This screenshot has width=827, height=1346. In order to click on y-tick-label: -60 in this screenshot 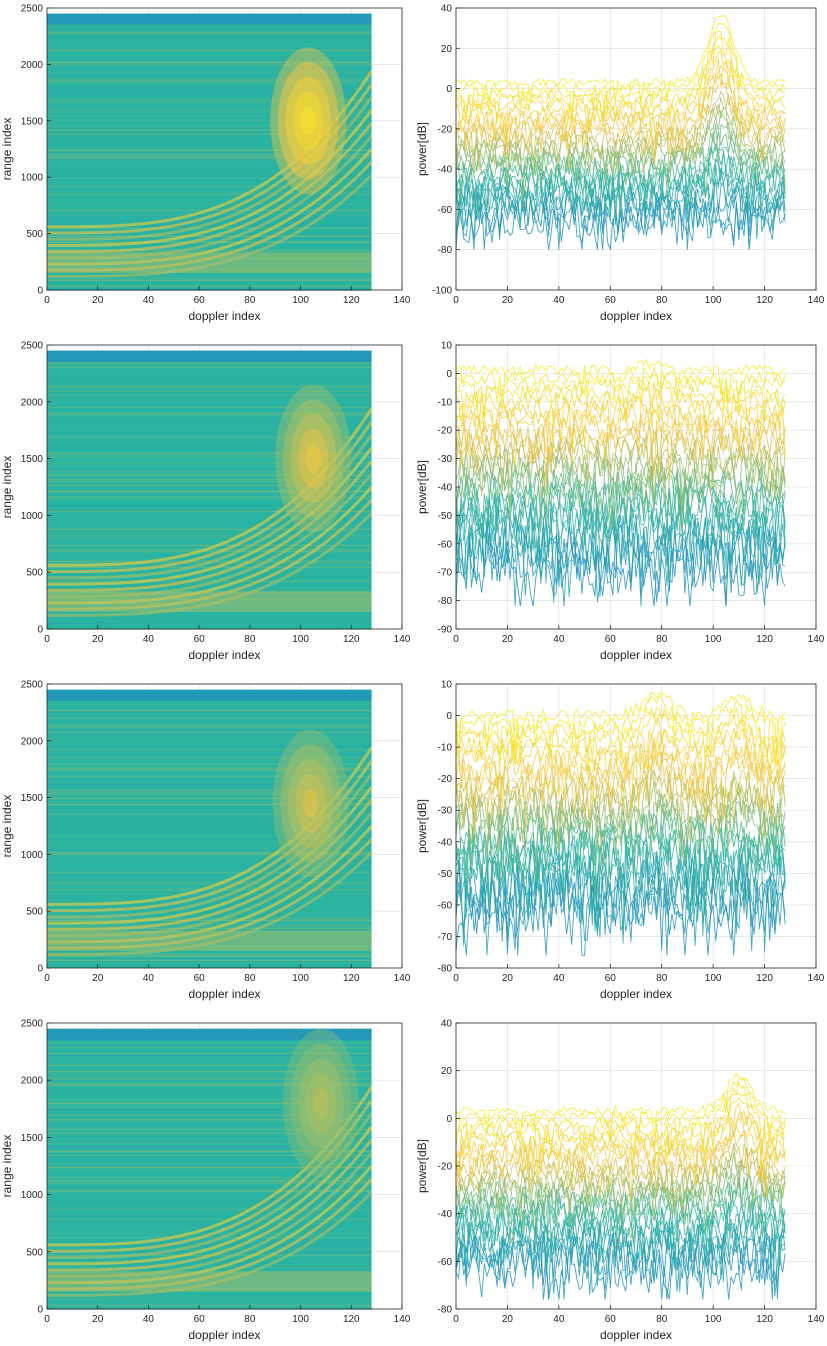, I will do `click(445, 1262)`.